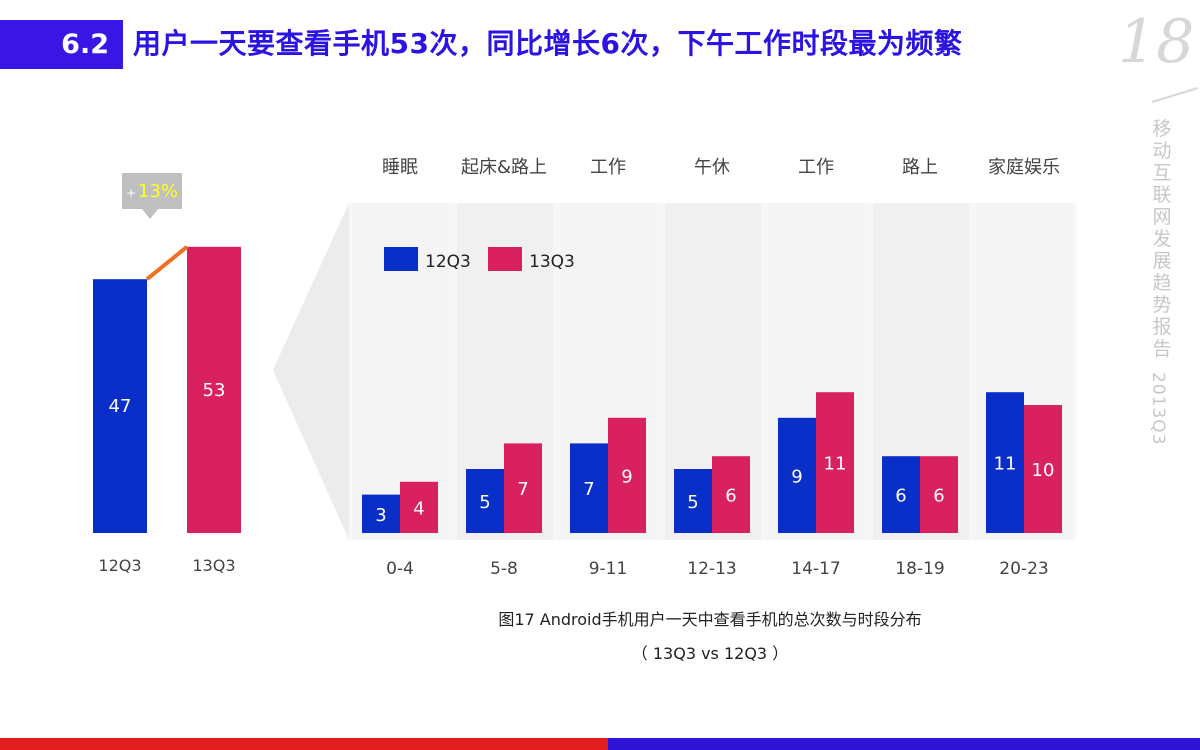 The width and height of the screenshot is (1200, 750). I want to click on activity-label: 家庭娱乐, so click(1024, 167).